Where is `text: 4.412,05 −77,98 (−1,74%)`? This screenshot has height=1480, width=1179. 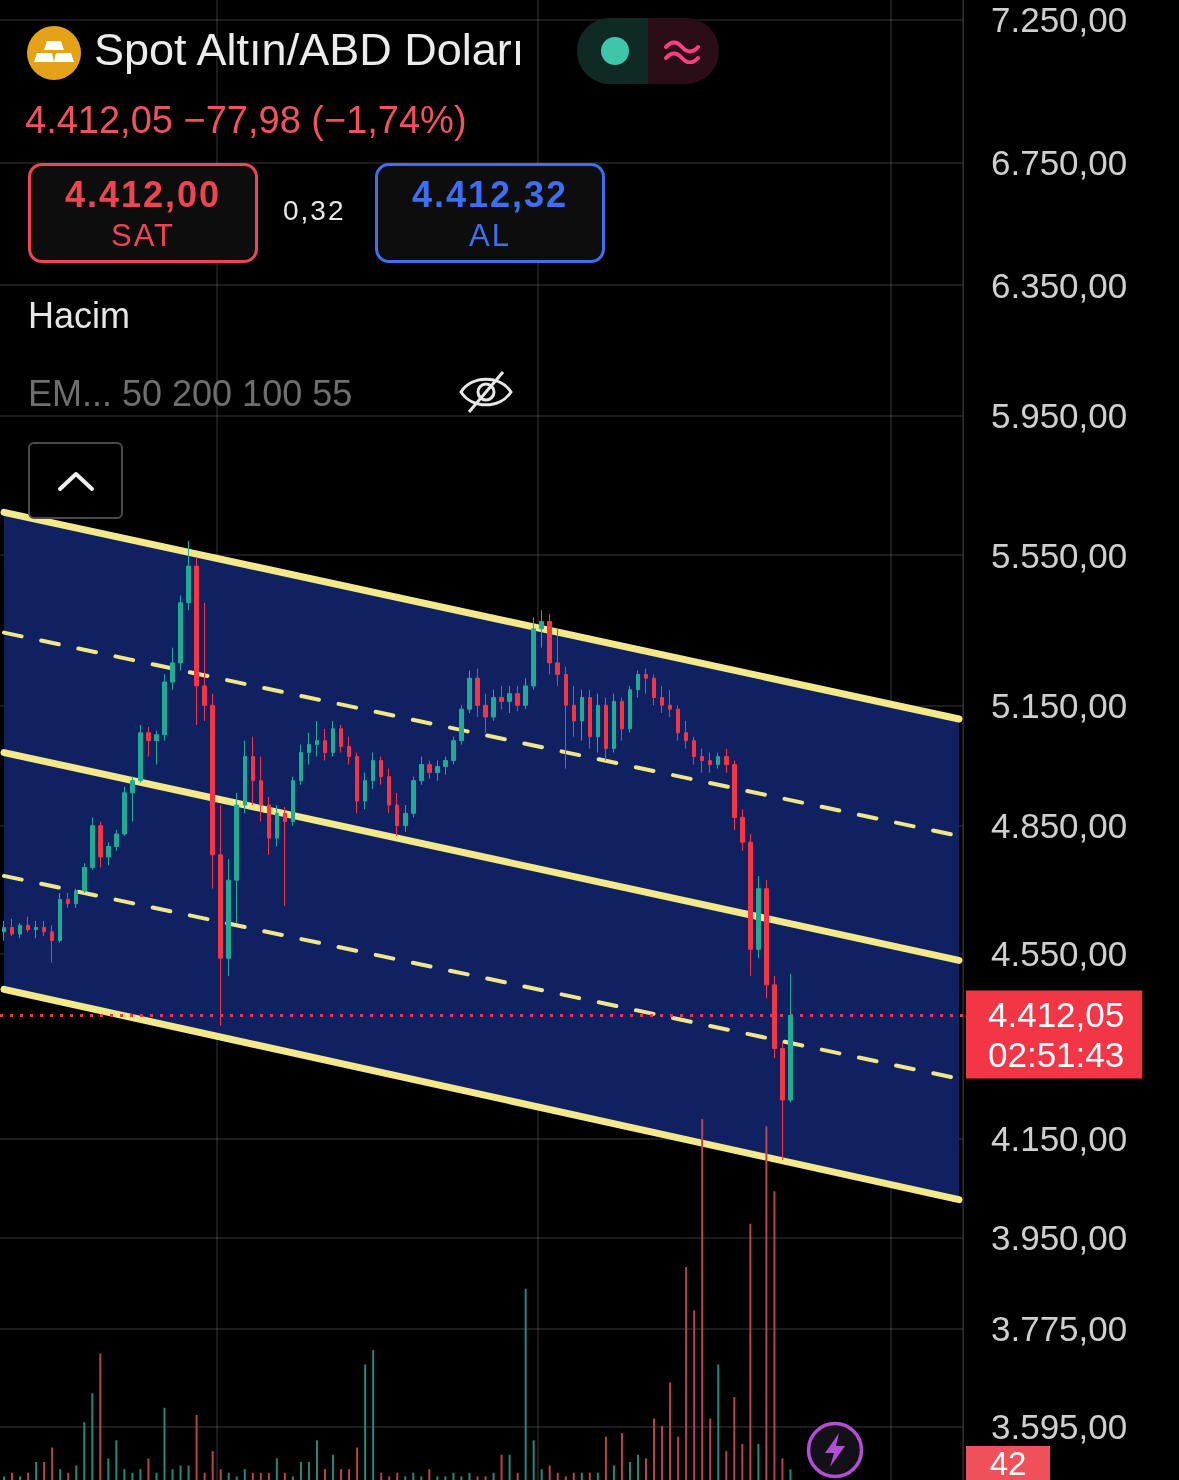
text: 4.412,05 −77,98 (−1,74%) is located at coordinates (246, 121).